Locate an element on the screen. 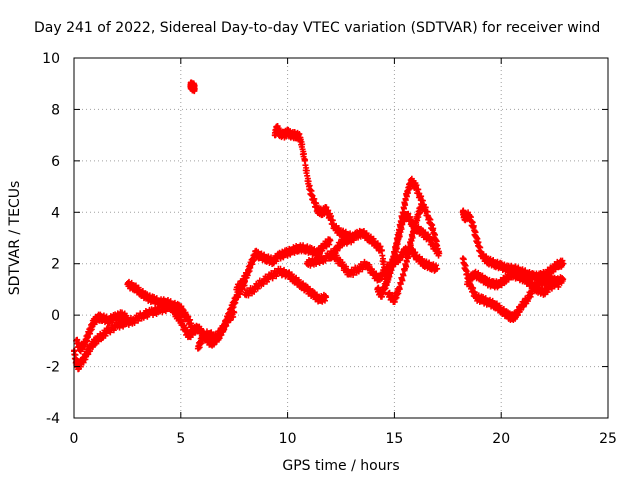  y-tick-label: 6 is located at coordinates (55, 162).